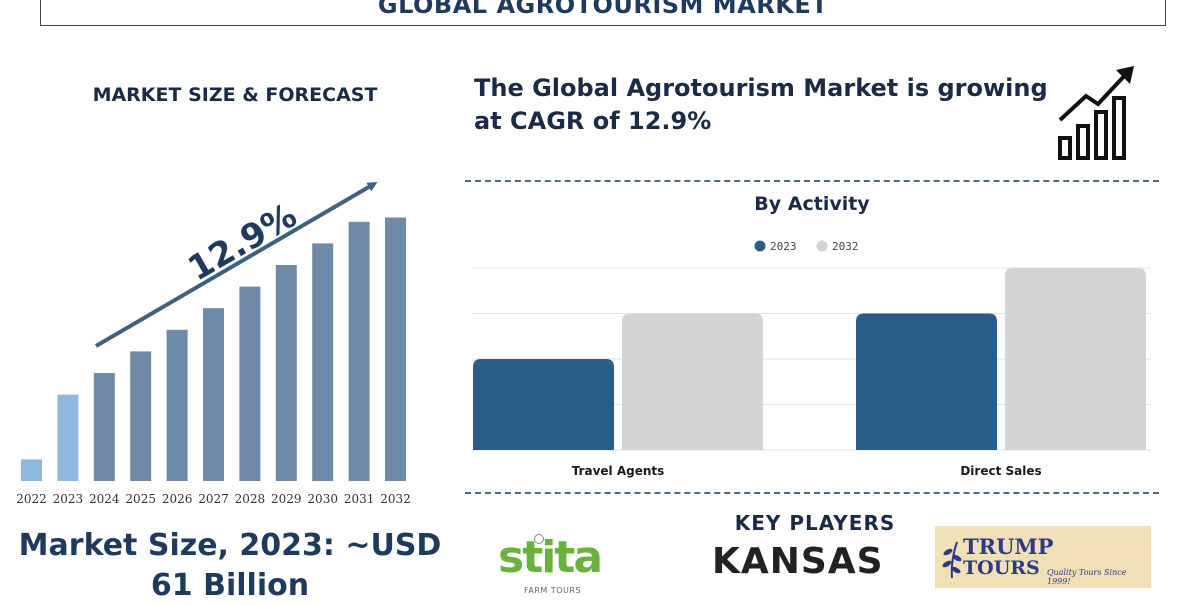 This screenshot has width=1200, height=606. What do you see at coordinates (68, 499) in the screenshot?
I see `year-tick-2023: 2023` at bounding box center [68, 499].